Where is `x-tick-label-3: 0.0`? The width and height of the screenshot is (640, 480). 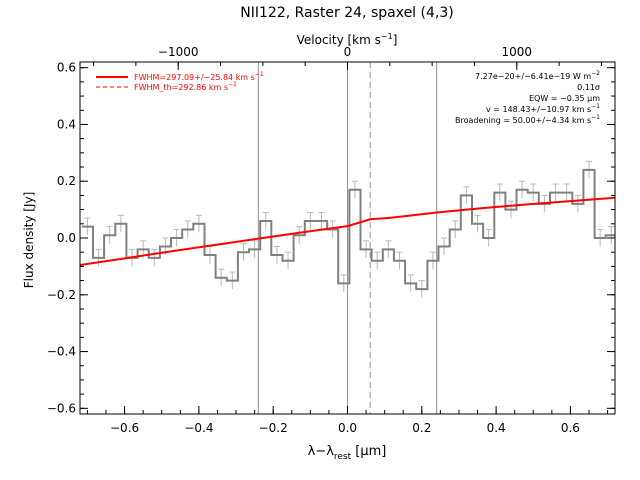 x-tick-label-3: 0.0 is located at coordinates (347, 428).